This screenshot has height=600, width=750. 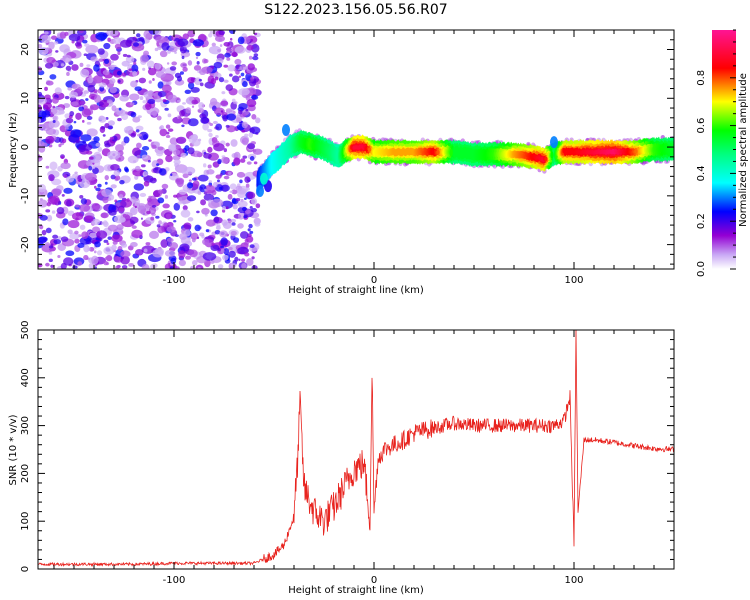 I want to click on y-tick-label: -10, so click(x=25, y=196).